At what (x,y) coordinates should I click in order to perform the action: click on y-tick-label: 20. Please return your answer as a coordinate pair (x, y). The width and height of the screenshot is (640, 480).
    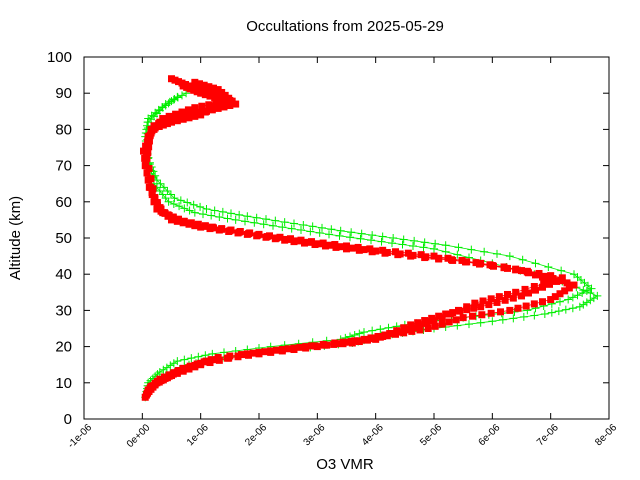
    Looking at the image, I should click on (63, 347).